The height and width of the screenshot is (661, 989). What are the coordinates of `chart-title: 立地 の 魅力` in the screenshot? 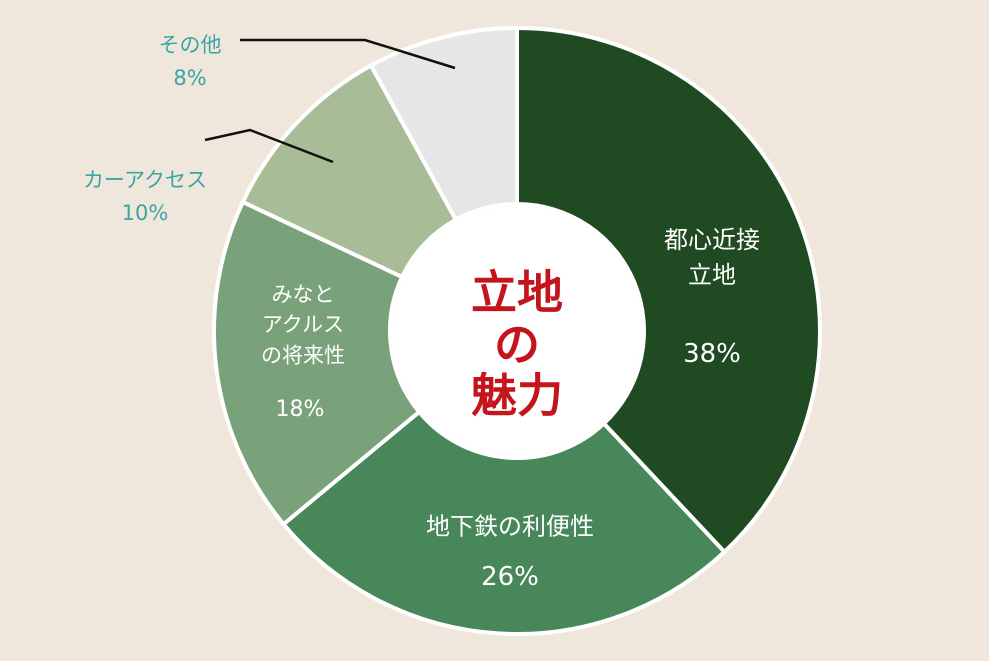 It's located at (517, 344).